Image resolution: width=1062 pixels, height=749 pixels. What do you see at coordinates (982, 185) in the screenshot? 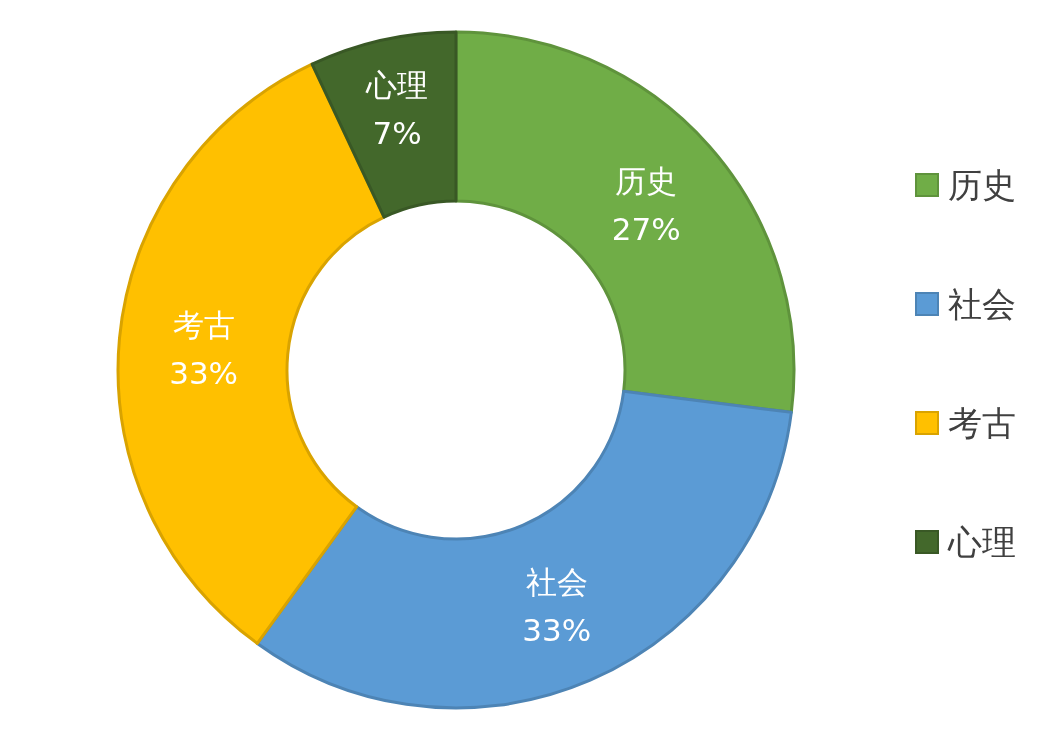
I see `legend-label: 历史` at bounding box center [982, 185].